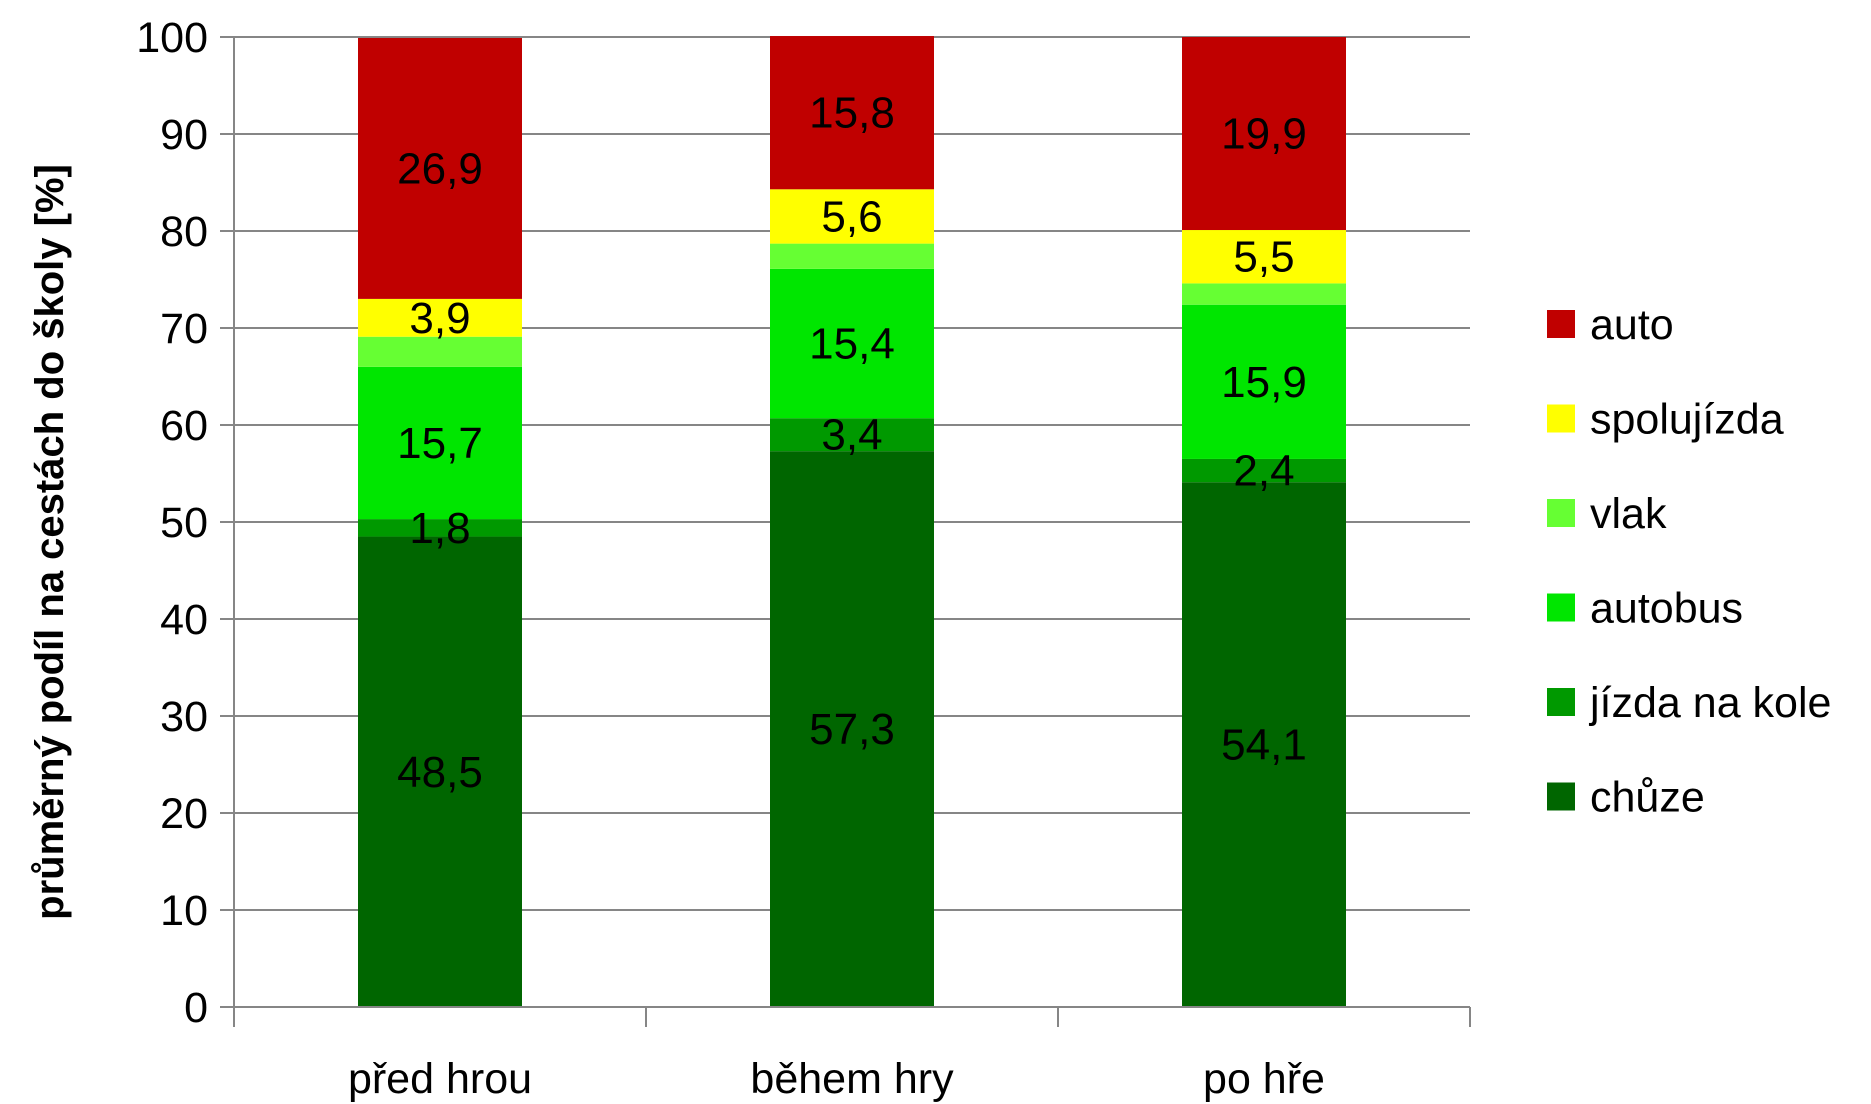 This screenshot has width=1871, height=1104. Describe the element at coordinates (184, 814) in the screenshot. I see `y-tick-label: 20` at that location.